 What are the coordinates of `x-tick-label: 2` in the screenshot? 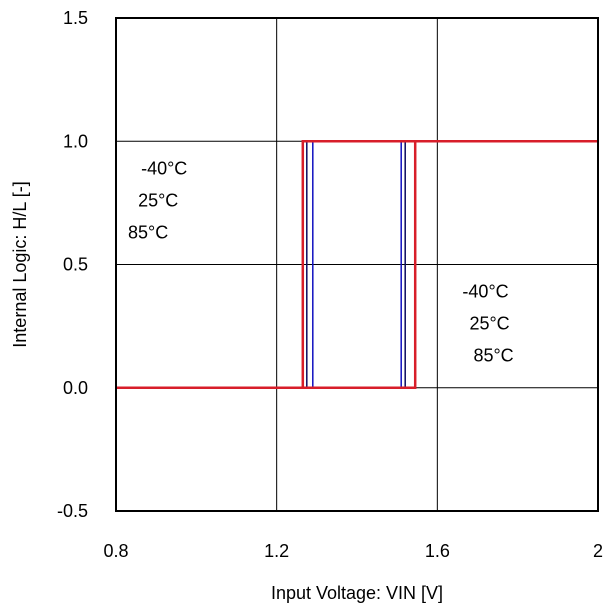 It's located at (598, 551).